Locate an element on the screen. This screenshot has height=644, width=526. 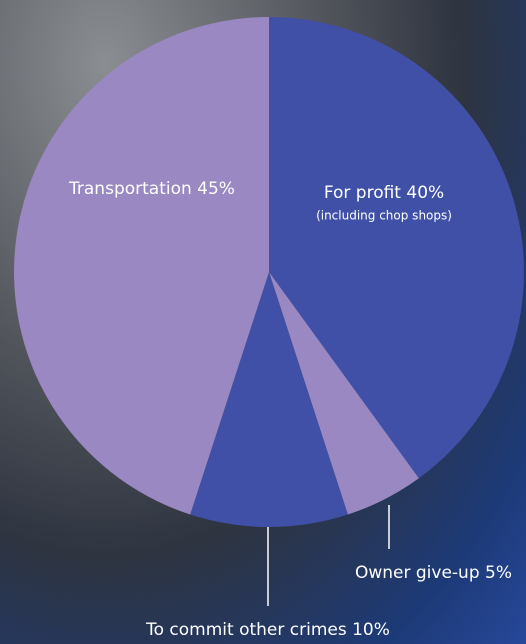
slice-label: To commit other crimes 10% is located at coordinates (267, 630).